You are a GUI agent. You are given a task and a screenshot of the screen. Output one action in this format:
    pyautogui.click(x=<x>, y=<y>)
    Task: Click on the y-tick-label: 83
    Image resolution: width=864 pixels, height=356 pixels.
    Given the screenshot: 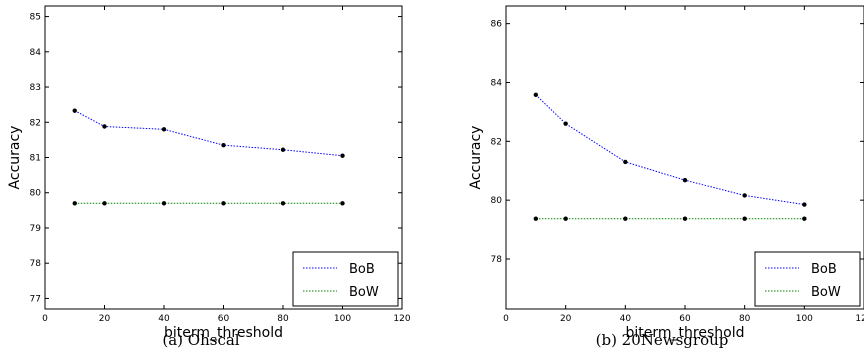 What is the action you would take?
    pyautogui.click(x=35, y=88)
    